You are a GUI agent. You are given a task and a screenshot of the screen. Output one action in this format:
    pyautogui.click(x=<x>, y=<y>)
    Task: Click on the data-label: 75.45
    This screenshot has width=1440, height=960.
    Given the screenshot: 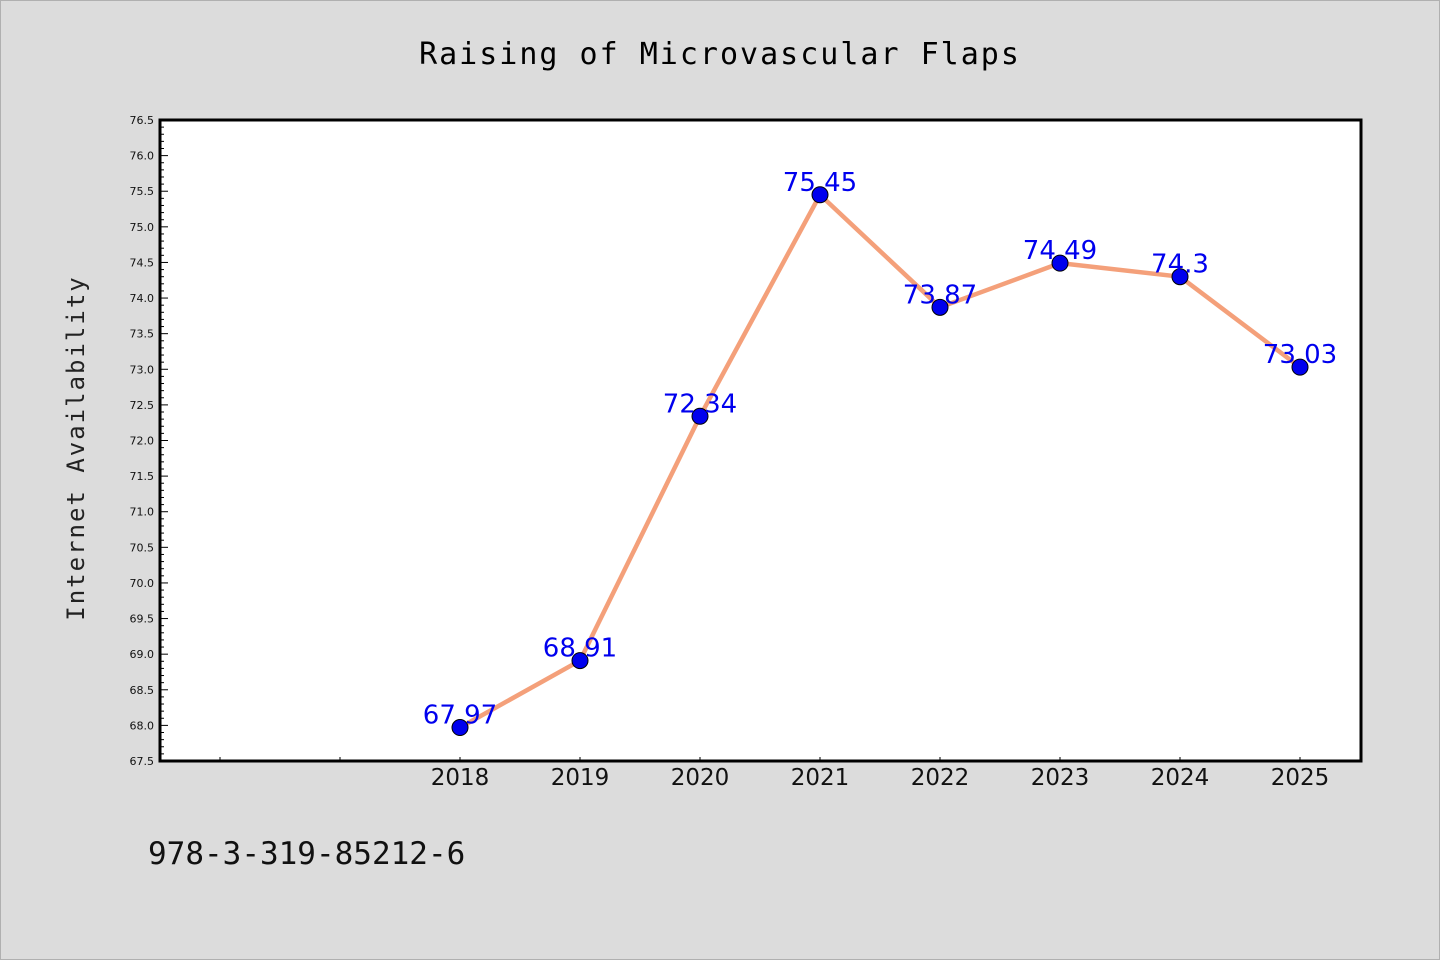 What is the action you would take?
    pyautogui.click(x=820, y=183)
    